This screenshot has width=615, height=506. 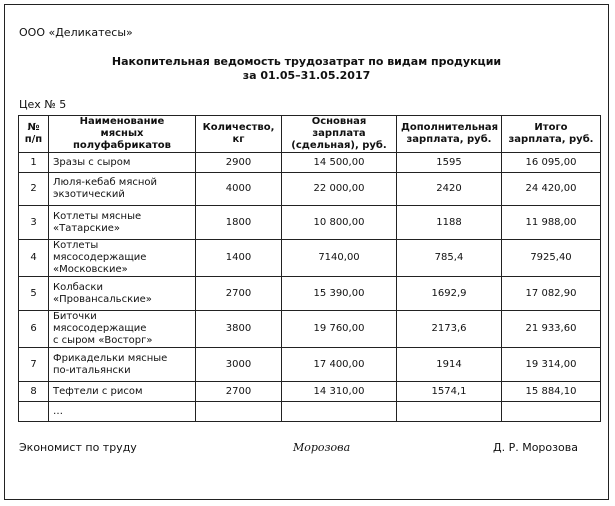 What do you see at coordinates (238, 222) in the screenshot?
I see `cell: 1800` at bounding box center [238, 222].